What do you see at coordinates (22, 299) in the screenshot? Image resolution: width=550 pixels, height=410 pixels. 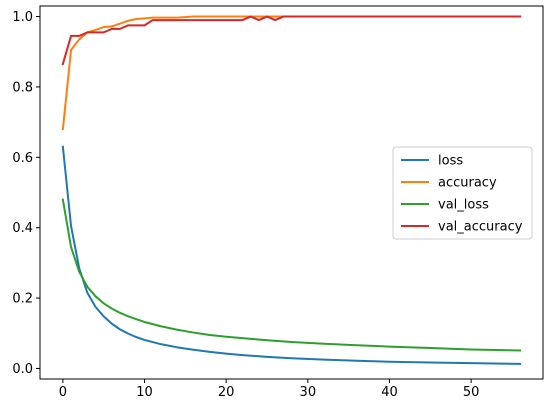 I see `y-tick-label: 0.2` at bounding box center [22, 299].